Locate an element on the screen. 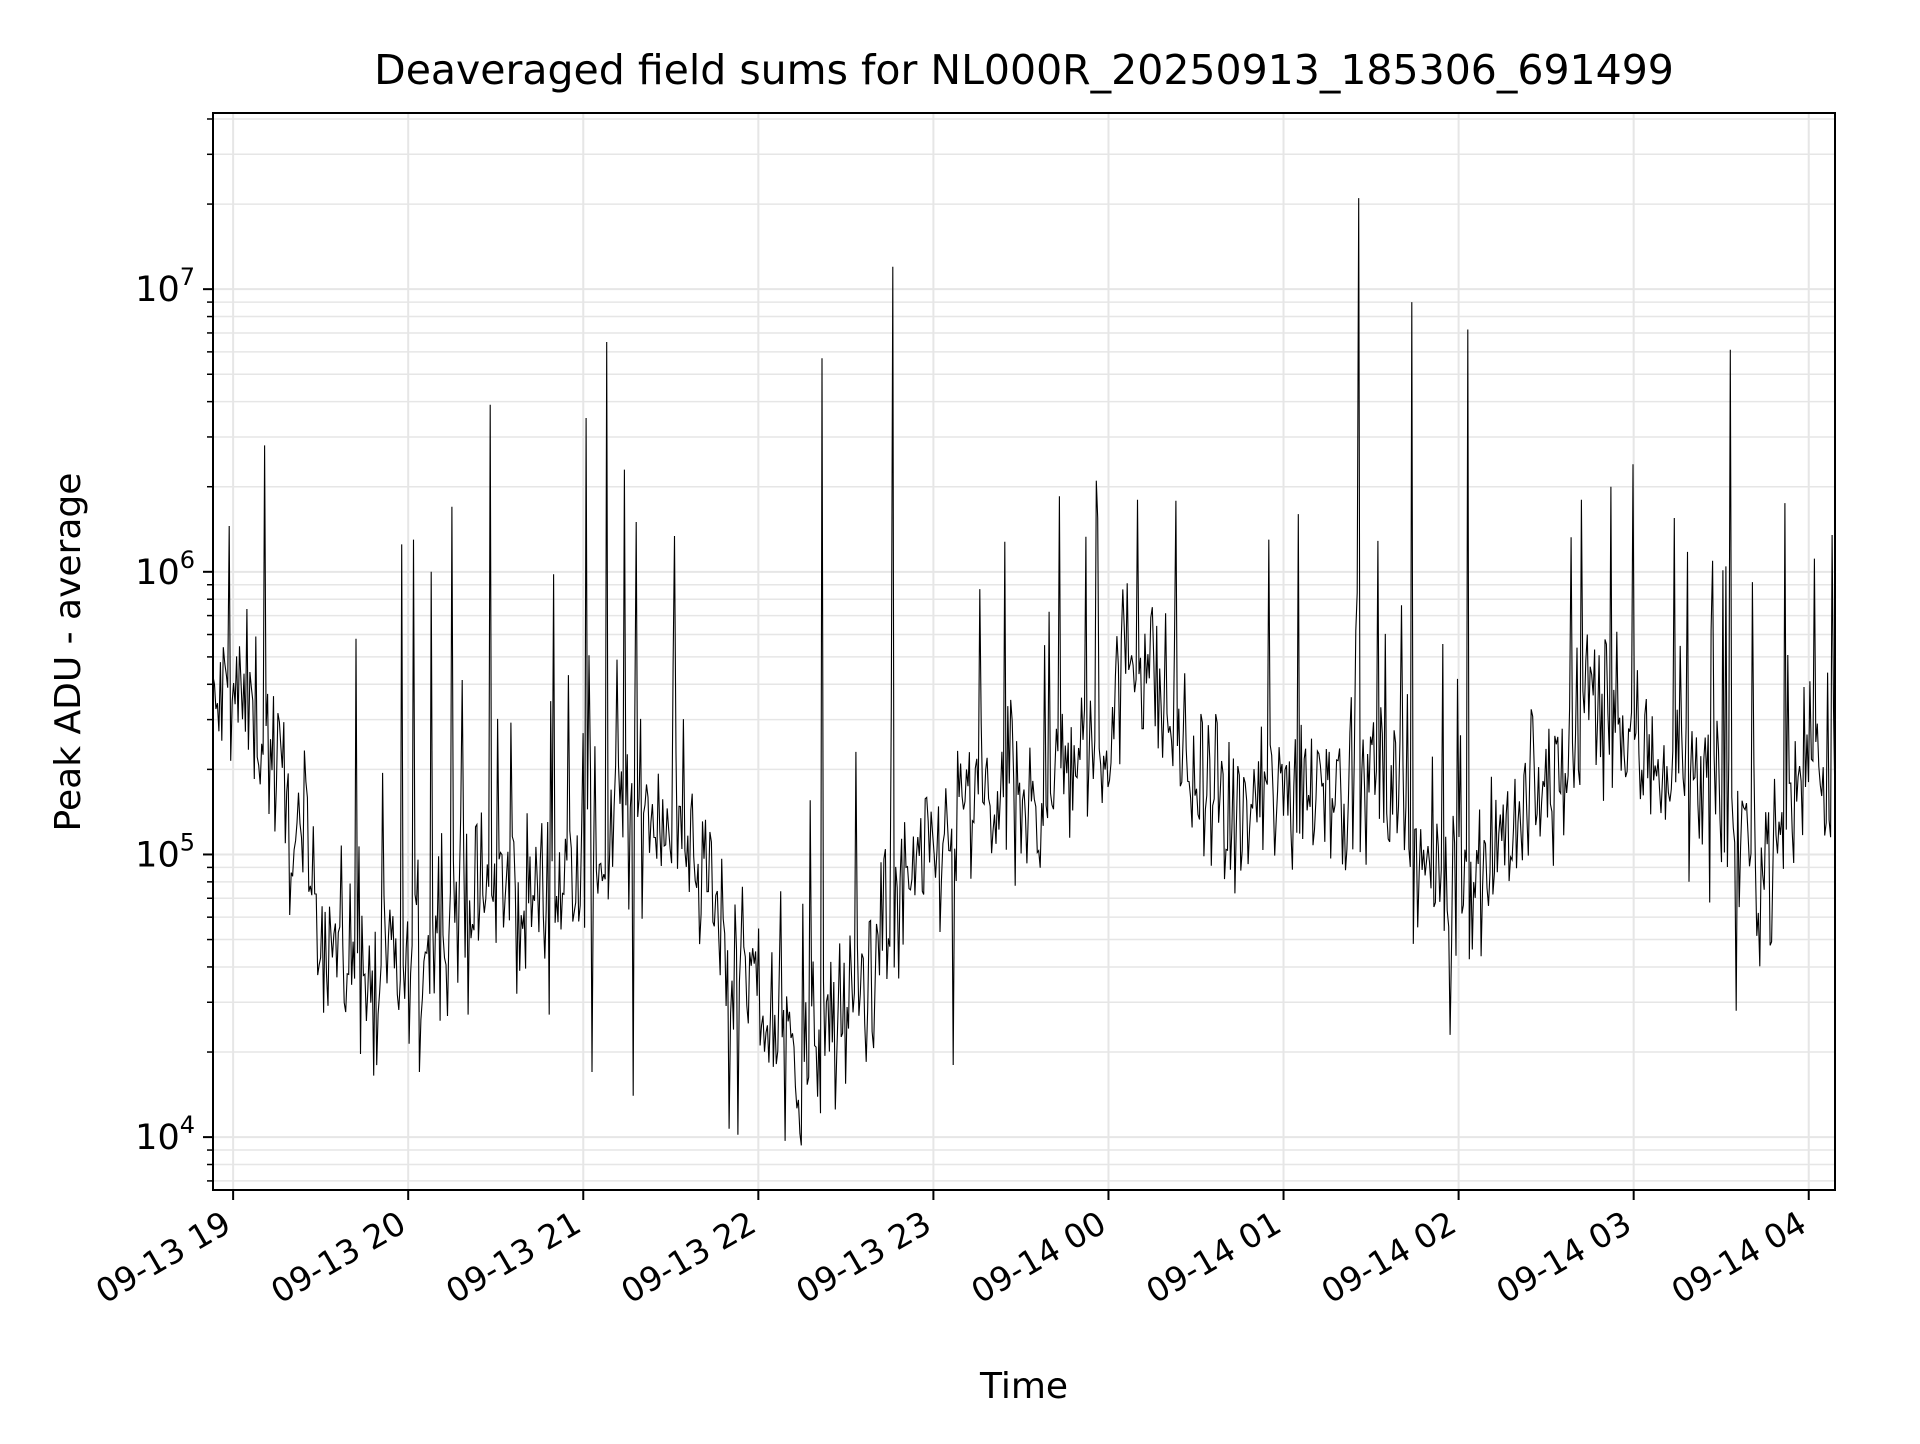 The width and height of the screenshot is (1920, 1444). y-tick-label: 10⁷ is located at coordinates (165, 286).